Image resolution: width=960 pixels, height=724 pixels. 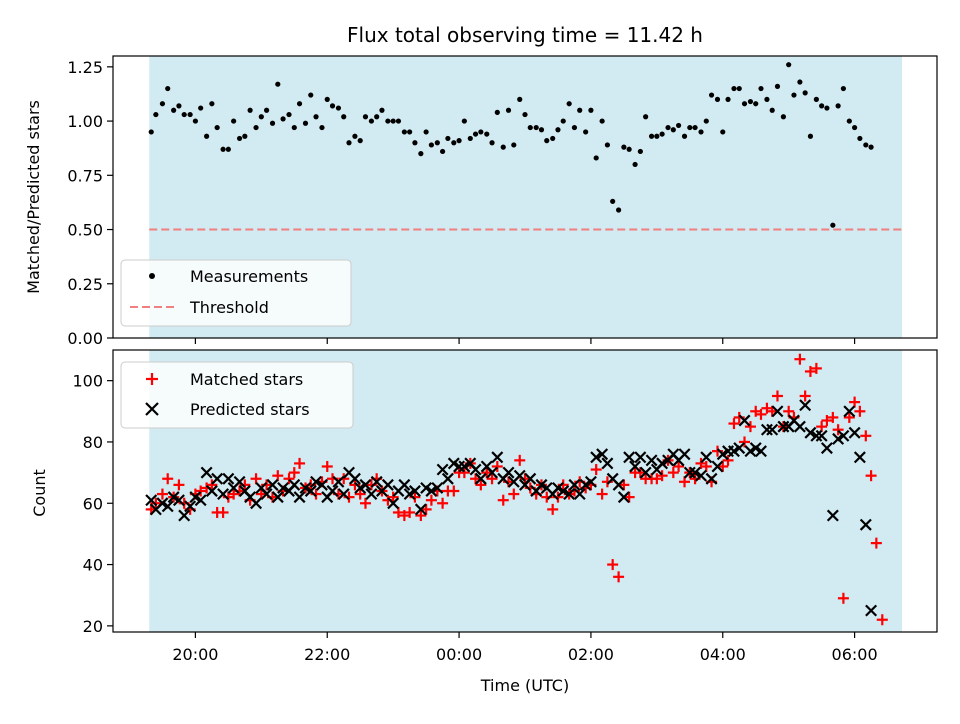 I want to click on chart-title: Flux total observing time = 11.42 h, so click(x=525, y=35).